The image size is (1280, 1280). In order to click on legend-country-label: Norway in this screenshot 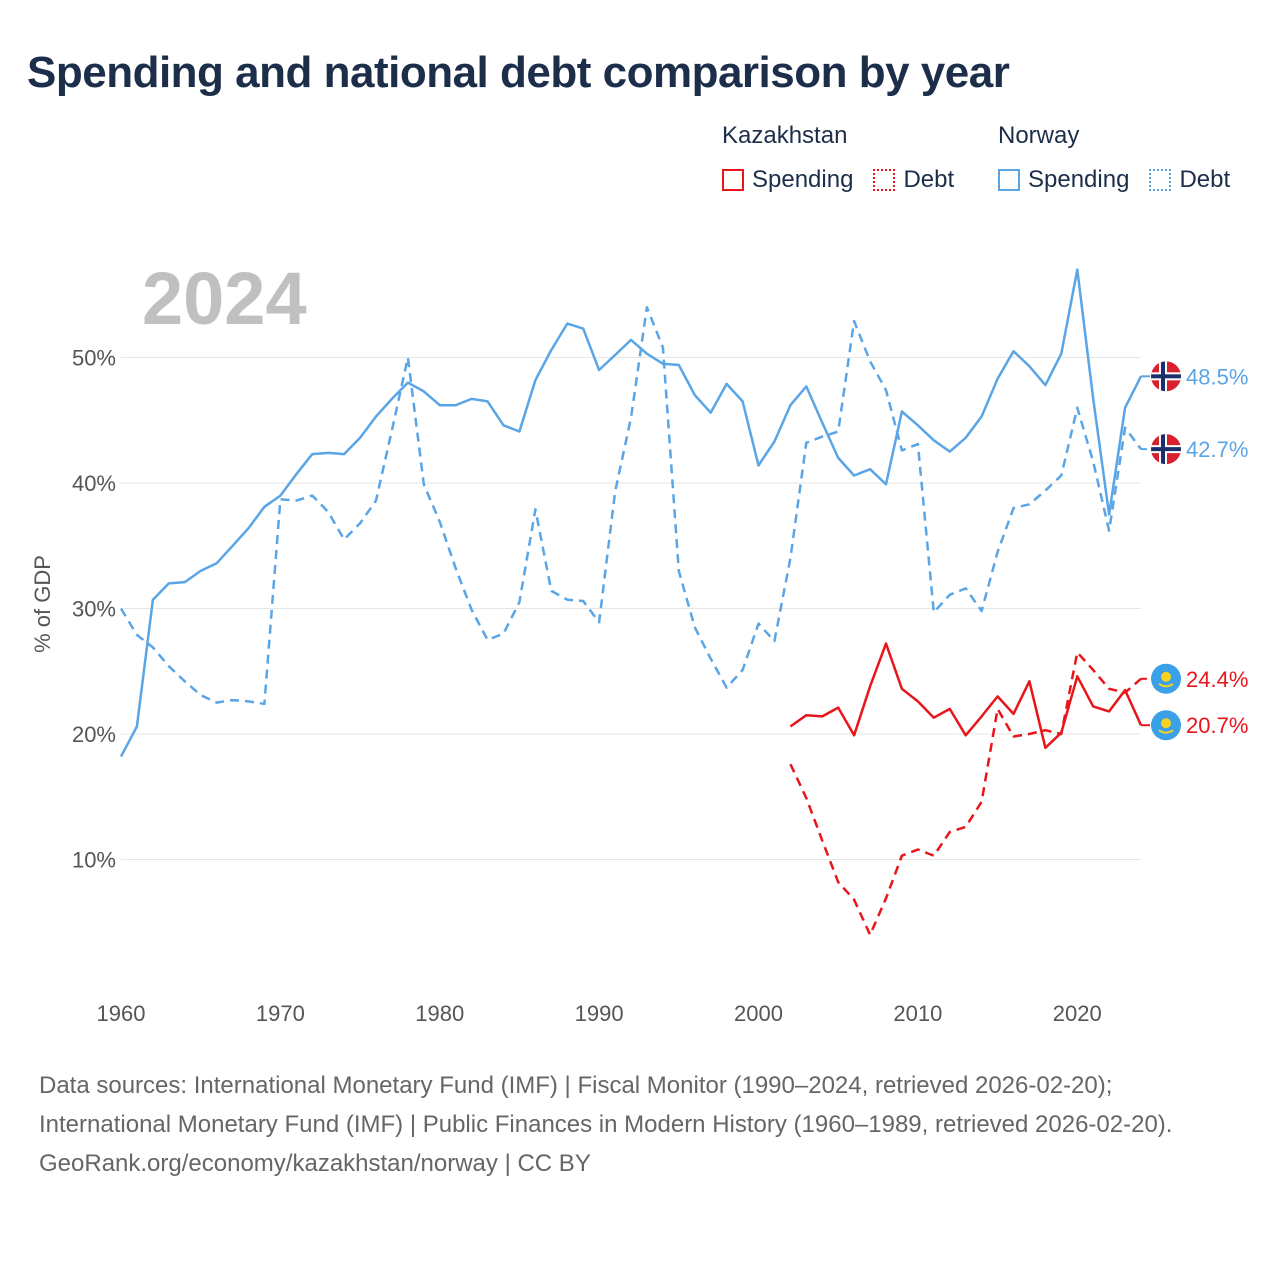, I will do `click(1039, 135)`.